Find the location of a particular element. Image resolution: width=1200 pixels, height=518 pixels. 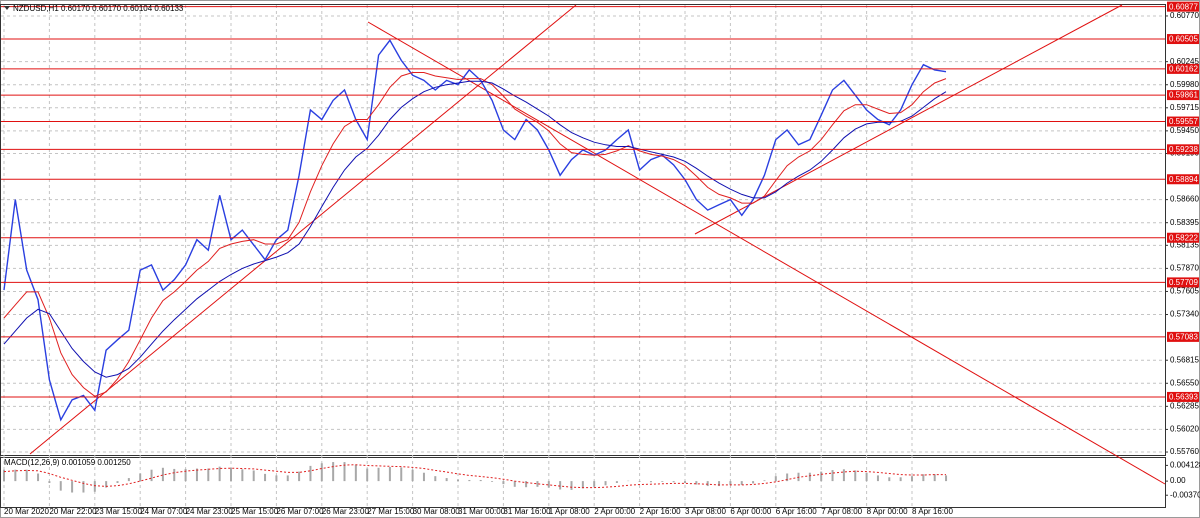

x-tick-label: 20 Mar 22:00 is located at coordinates (73, 511).